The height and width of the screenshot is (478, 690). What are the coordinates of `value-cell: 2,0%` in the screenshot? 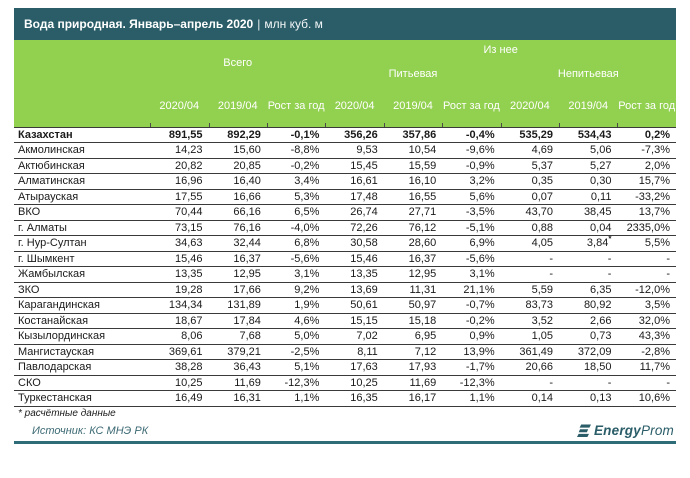 It's located at (646, 166).